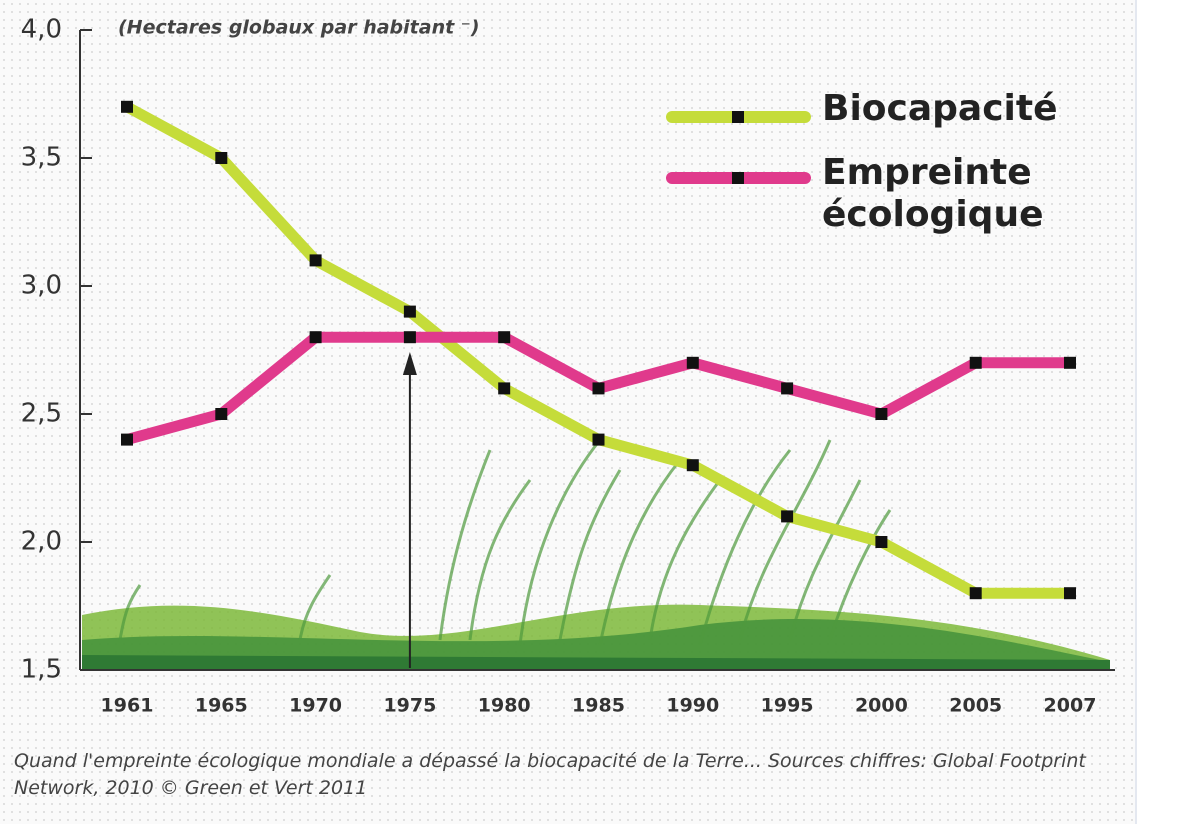  Describe the element at coordinates (692, 706) in the screenshot. I see `x-tick-label: 1990` at that location.